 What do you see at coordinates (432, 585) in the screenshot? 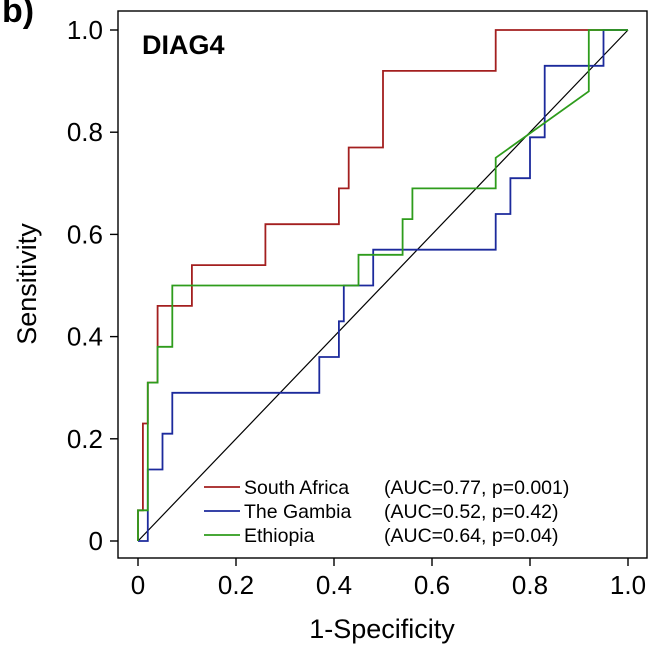
I see `x-tick-label: 0.6` at bounding box center [432, 585].